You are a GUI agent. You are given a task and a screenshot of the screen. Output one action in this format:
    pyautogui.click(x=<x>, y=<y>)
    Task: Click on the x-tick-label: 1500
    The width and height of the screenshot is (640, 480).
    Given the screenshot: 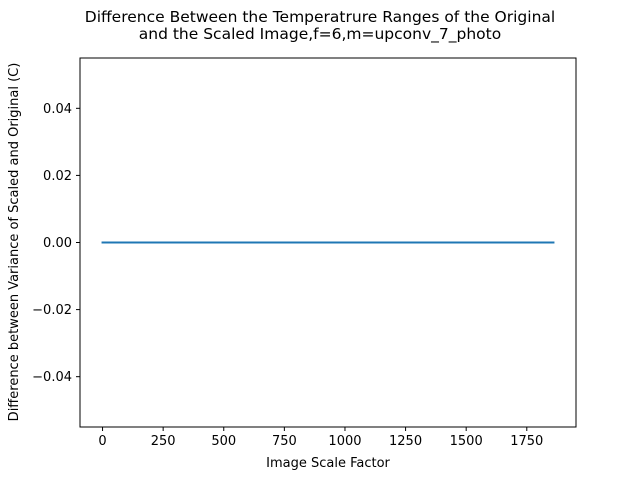 What is the action you would take?
    pyautogui.click(x=466, y=441)
    